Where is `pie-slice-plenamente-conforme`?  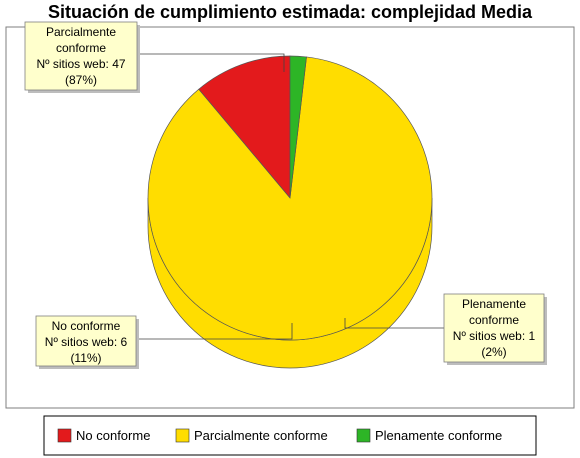
pie-slice-plenamente-conforme is located at coordinates (298, 127).